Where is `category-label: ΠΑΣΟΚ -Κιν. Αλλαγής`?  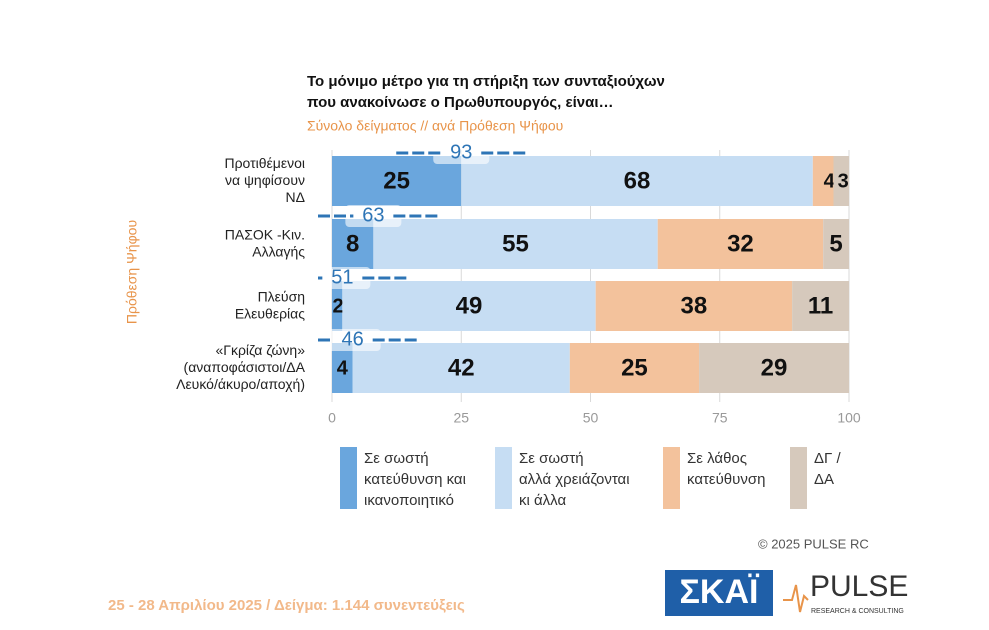
category-label: ΠΑΣΟΚ -Κιν. Αλλαγής is located at coordinates (265, 242).